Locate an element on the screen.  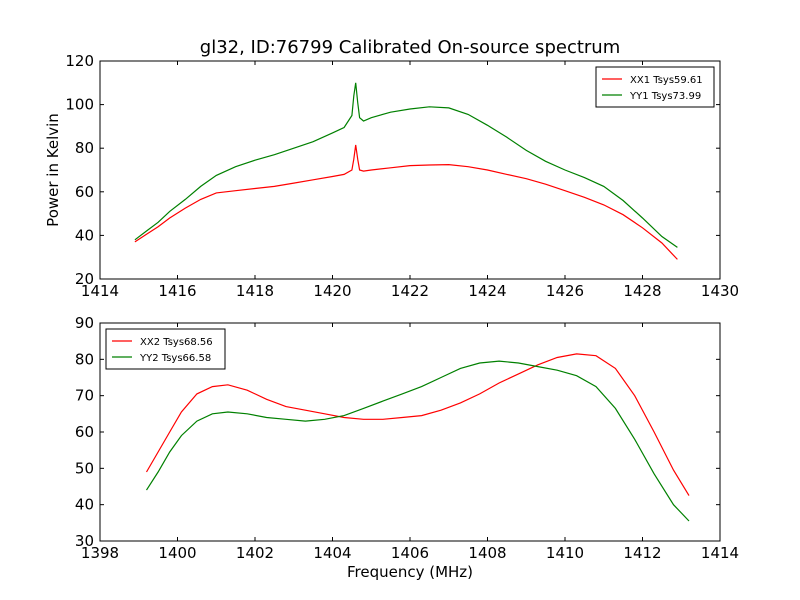
x-tick-label: 1410 is located at coordinates (565, 553).